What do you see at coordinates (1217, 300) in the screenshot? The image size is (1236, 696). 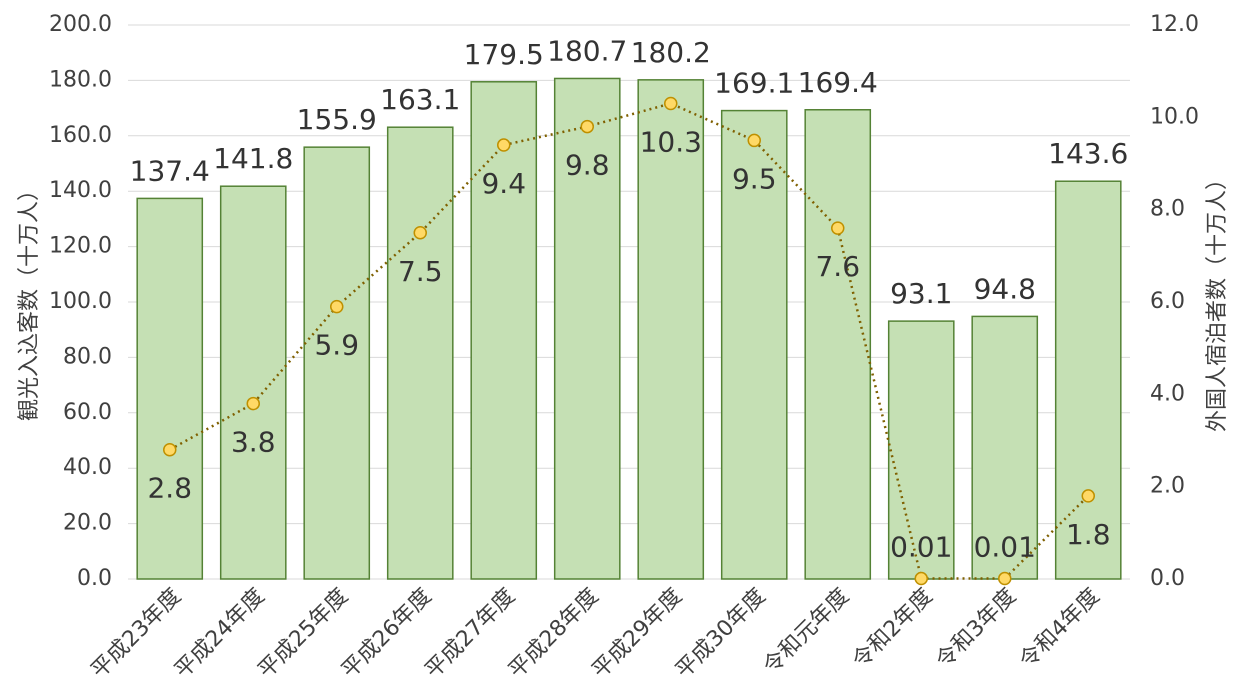 I see `y2-axis-label: 外国人宿泊者数（十万人）` at bounding box center [1217, 300].